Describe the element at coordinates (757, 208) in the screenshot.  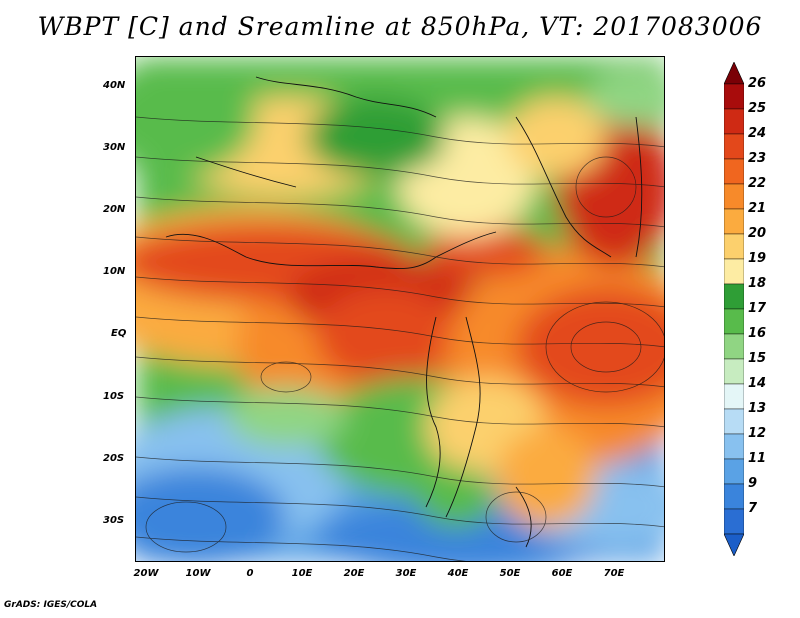
I see `colorbar-label: 21` at that location.